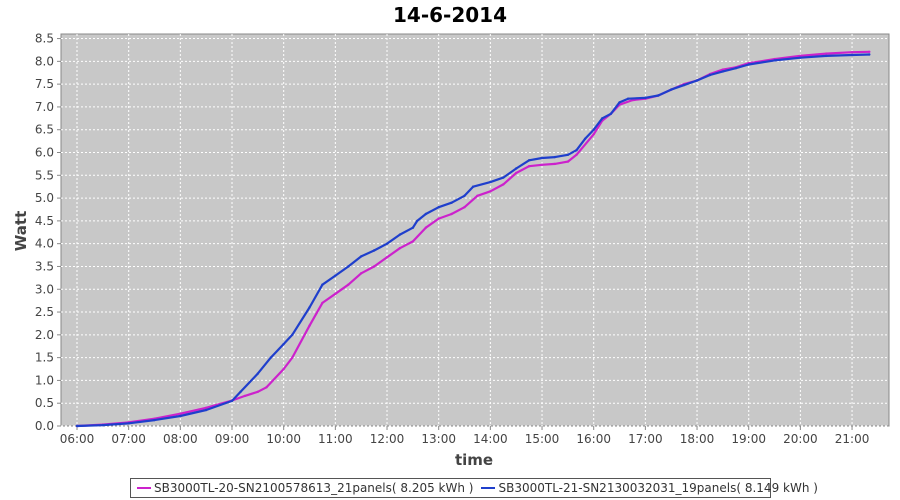 The width and height of the screenshot is (900, 500). What do you see at coordinates (44, 175) in the screenshot?
I see `y-tick-label: 5.5` at bounding box center [44, 175].